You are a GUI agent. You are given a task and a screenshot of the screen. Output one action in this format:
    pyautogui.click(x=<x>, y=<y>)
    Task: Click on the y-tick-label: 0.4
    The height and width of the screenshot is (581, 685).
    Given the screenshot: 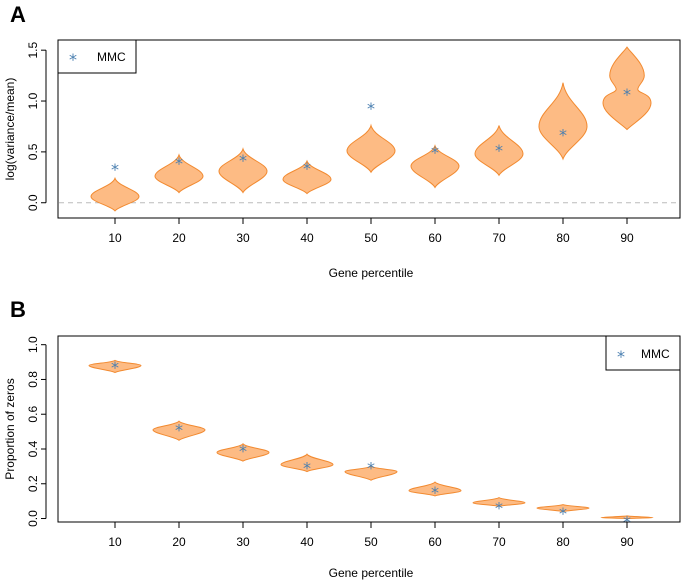 What is the action you would take?
    pyautogui.click(x=33, y=448)
    